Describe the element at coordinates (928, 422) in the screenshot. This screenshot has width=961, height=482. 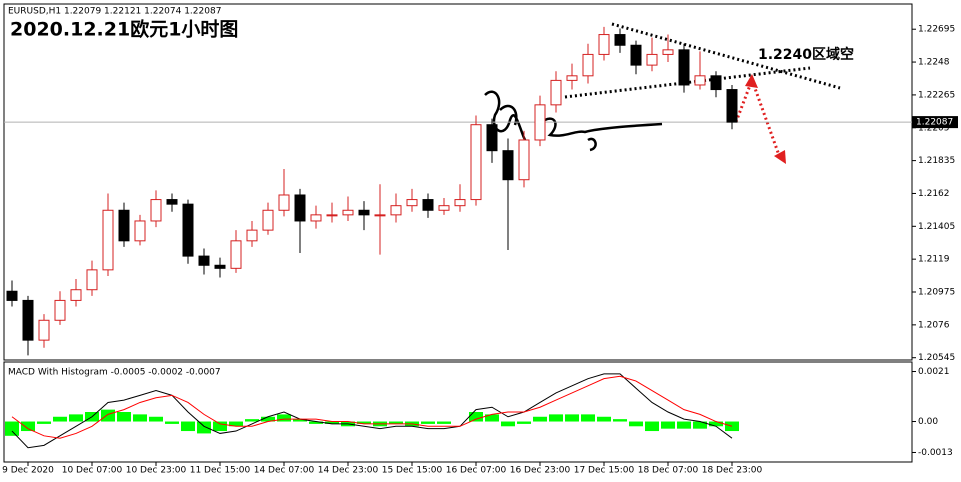
I see `y-tick-label: 0.00` at that location.